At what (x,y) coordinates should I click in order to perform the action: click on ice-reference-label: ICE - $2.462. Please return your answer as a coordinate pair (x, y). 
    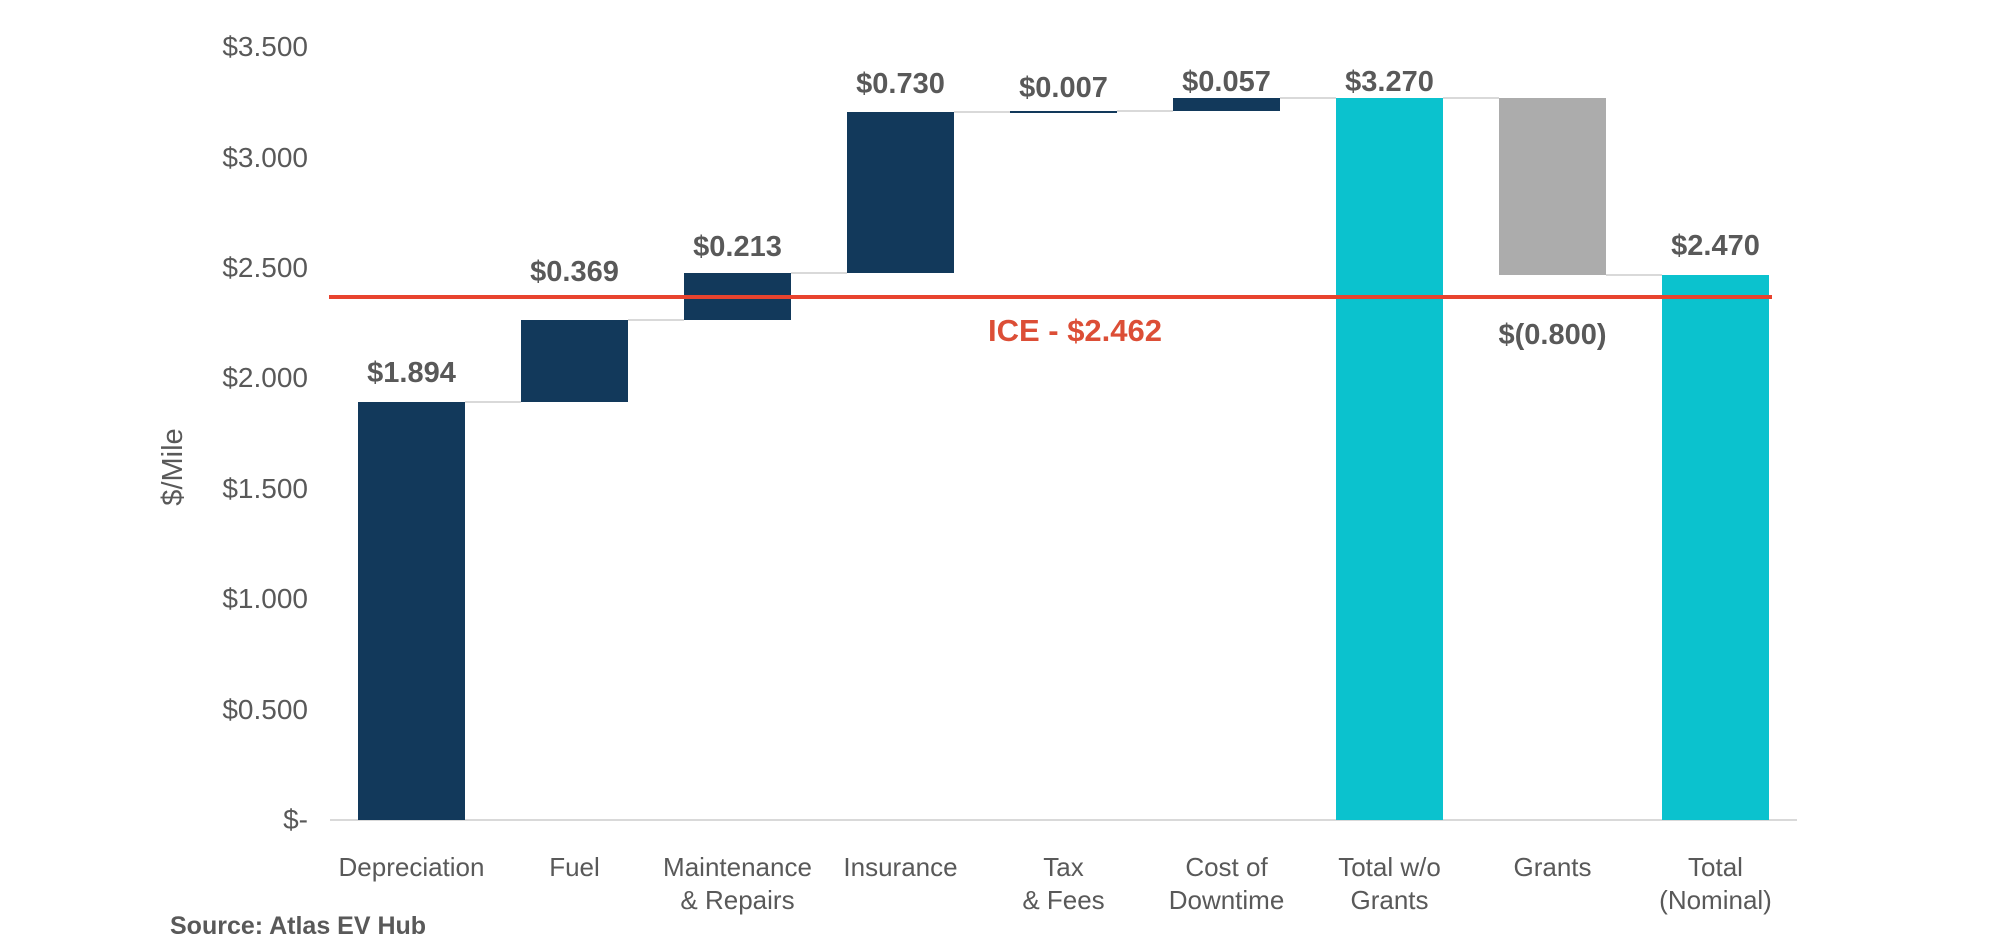
    Looking at the image, I should click on (1075, 331).